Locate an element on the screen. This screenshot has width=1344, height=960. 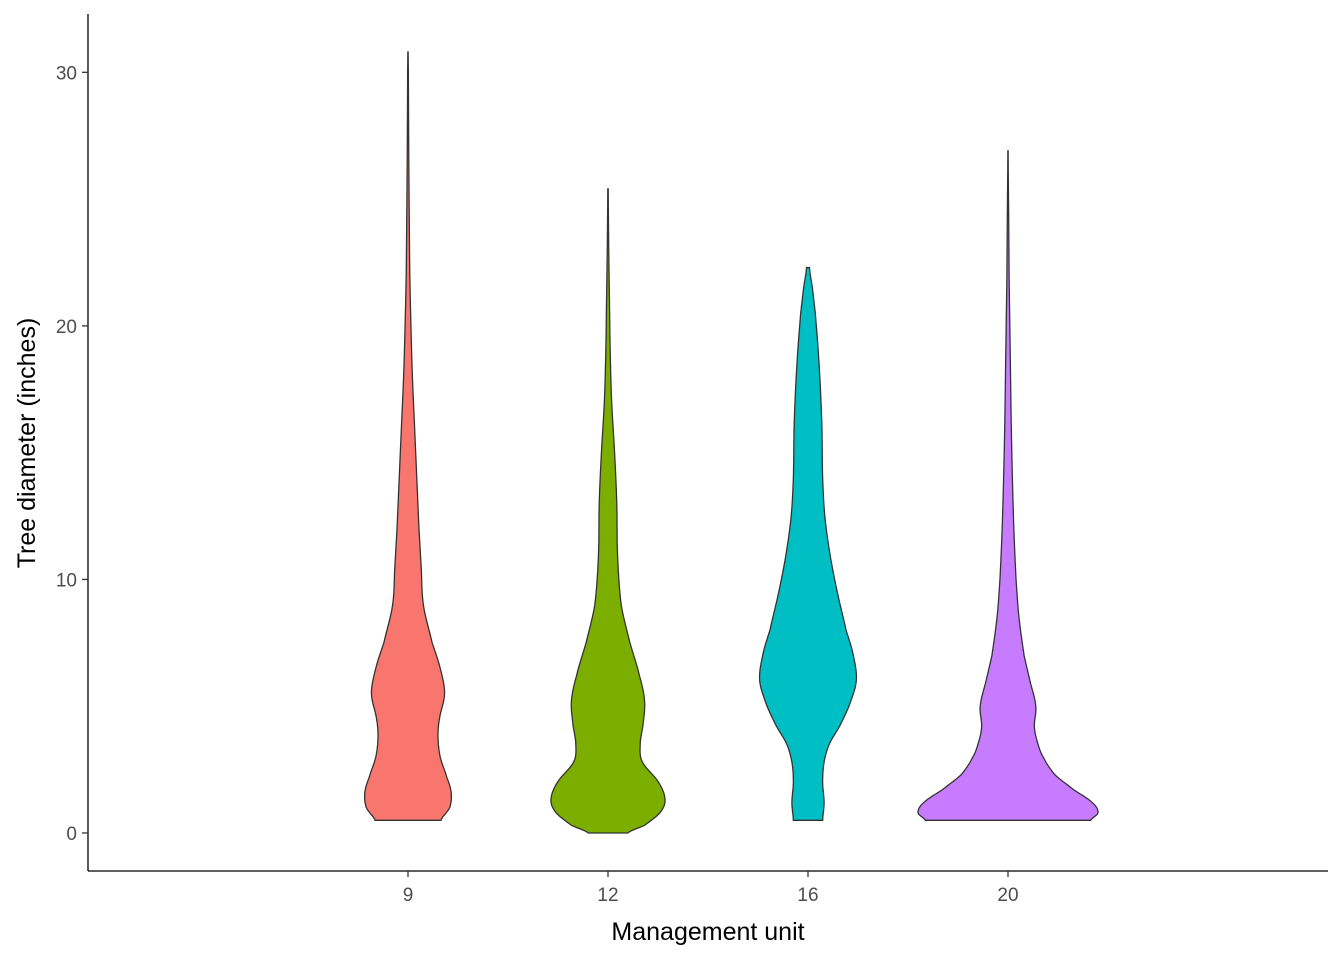
x-tick-label: 9 is located at coordinates (408, 895).